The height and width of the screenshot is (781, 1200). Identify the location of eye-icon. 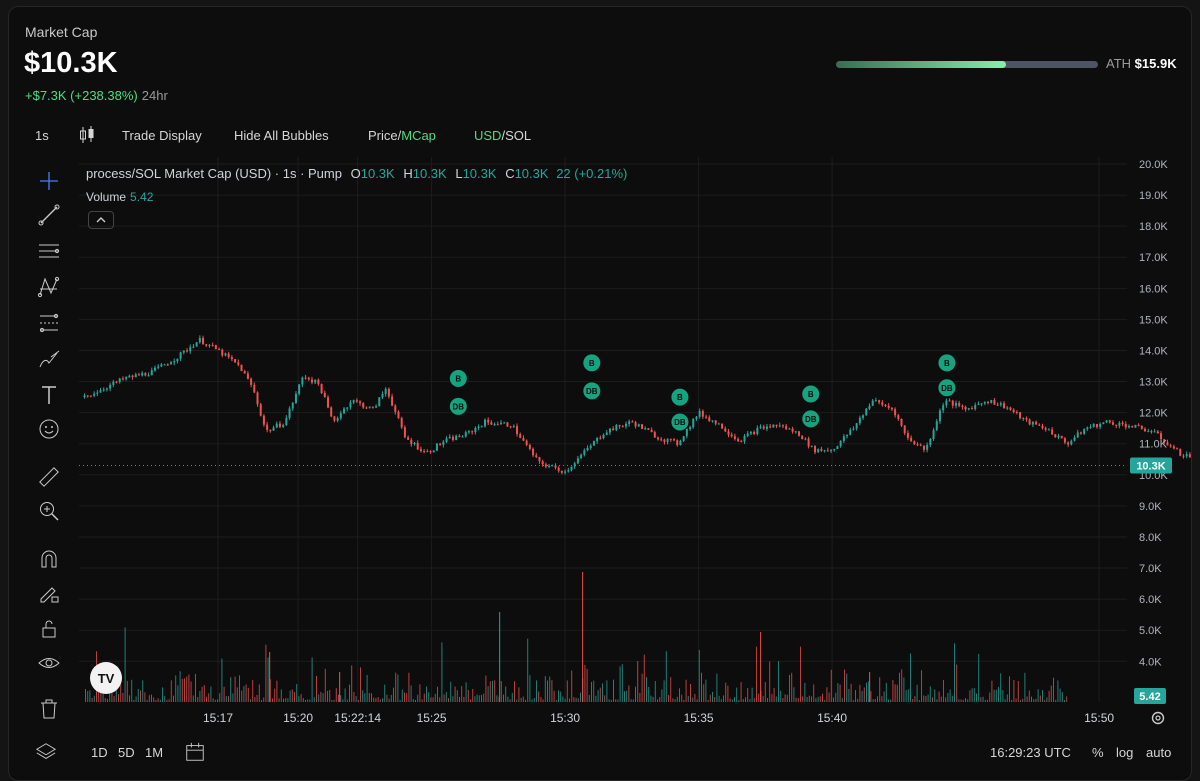
(49, 663).